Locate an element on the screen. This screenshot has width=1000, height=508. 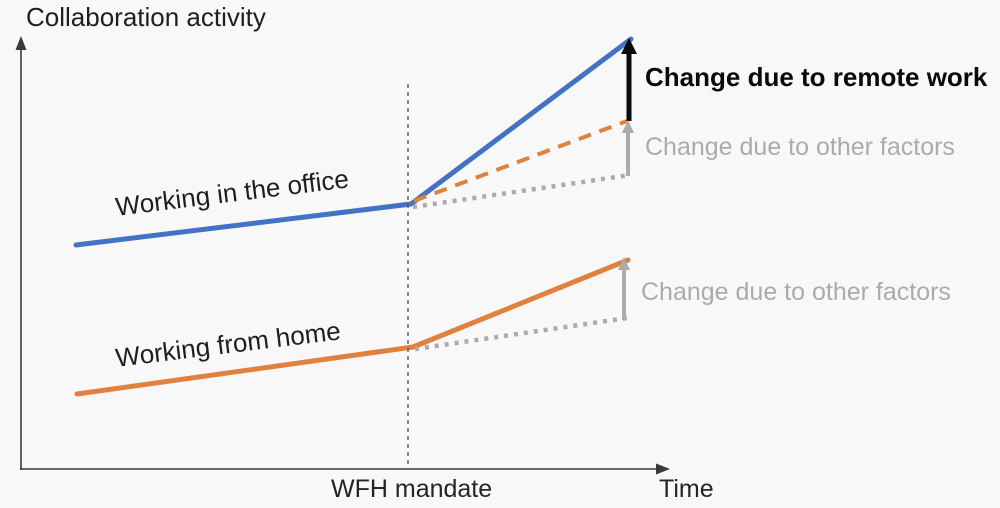
office-projection-dashed-line is located at coordinates (520, 161).